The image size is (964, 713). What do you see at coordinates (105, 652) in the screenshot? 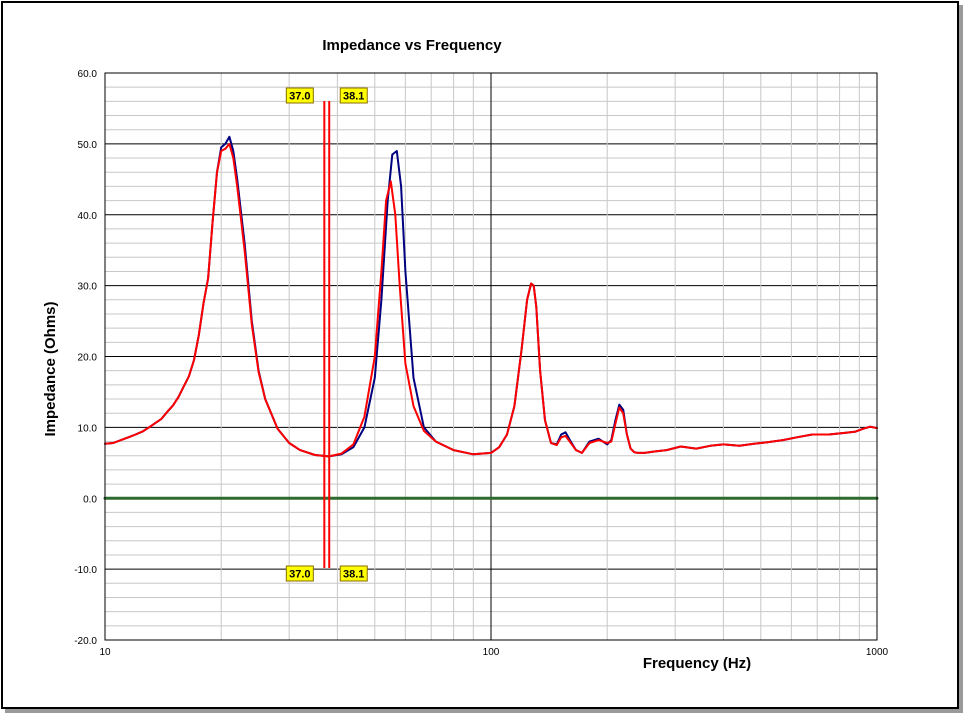
I see `x-tick-label: 10` at bounding box center [105, 652].